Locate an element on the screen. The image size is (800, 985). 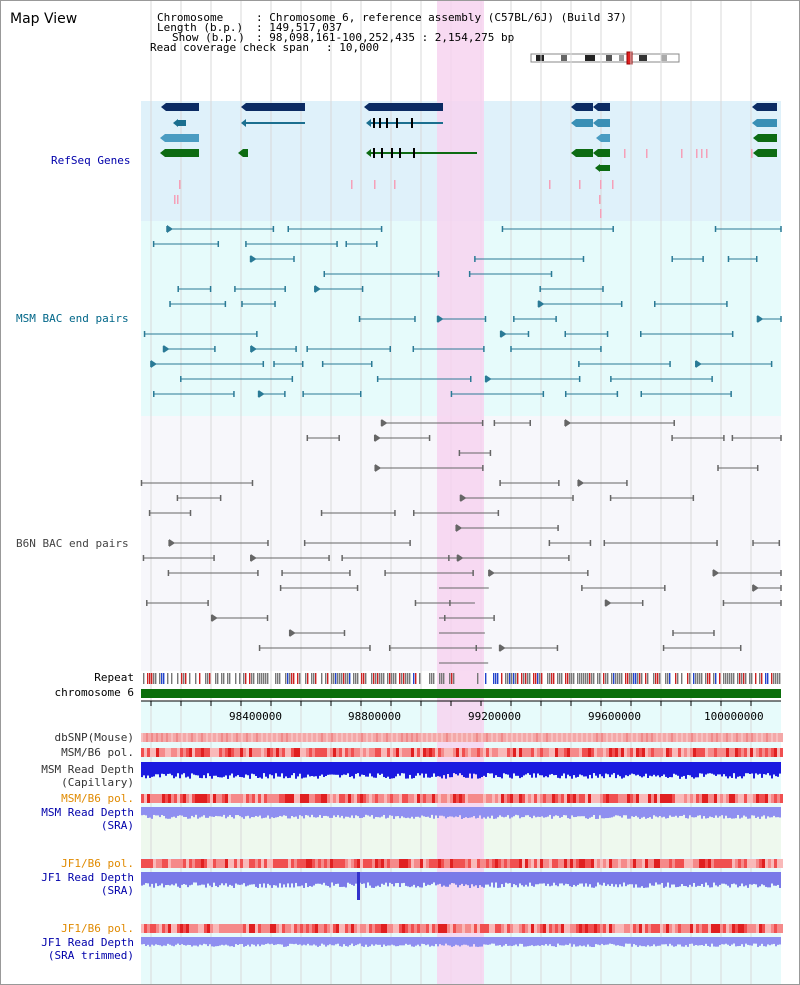
ideogram-band is located at coordinates (643, 58).